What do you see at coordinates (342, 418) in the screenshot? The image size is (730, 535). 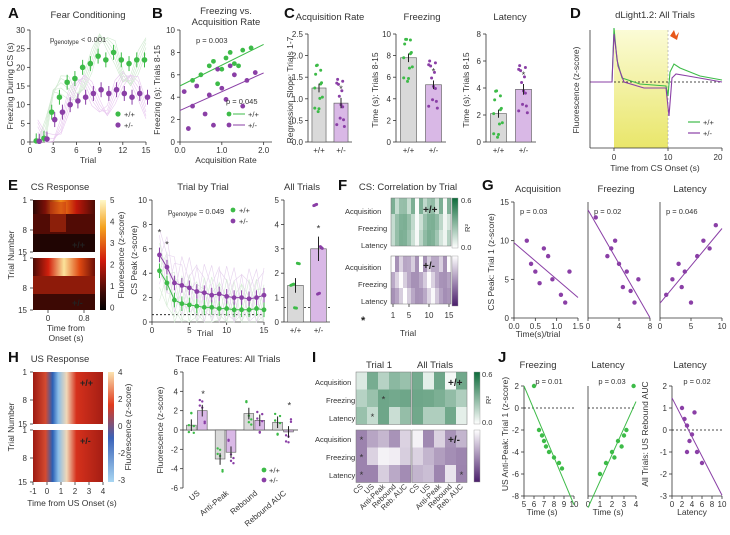 I see `i-row-lat-wt: Latency` at bounding box center [342, 418].